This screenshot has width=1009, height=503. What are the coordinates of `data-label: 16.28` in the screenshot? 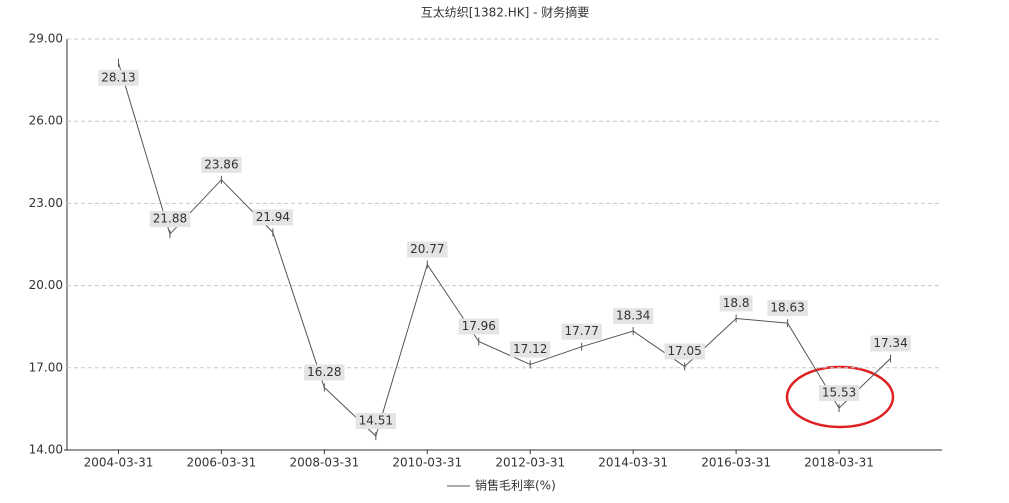 It's located at (324, 372).